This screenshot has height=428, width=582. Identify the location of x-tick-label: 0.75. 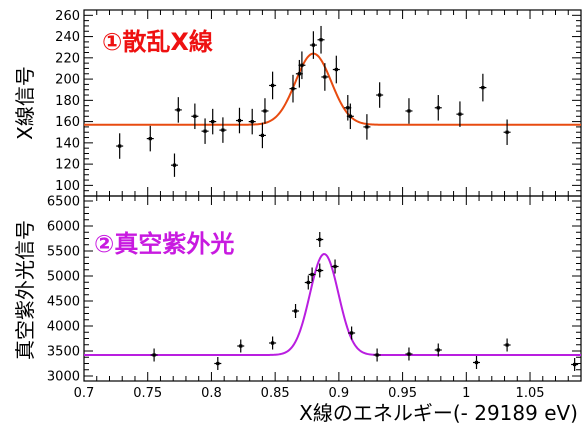
(147, 393).